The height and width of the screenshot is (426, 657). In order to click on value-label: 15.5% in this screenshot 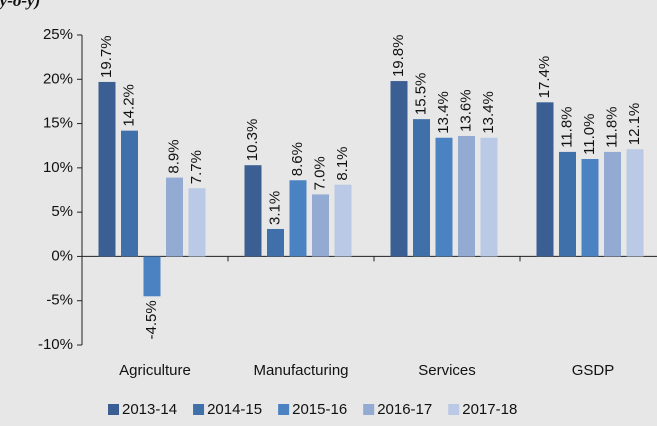, I will do `click(420, 94)`.